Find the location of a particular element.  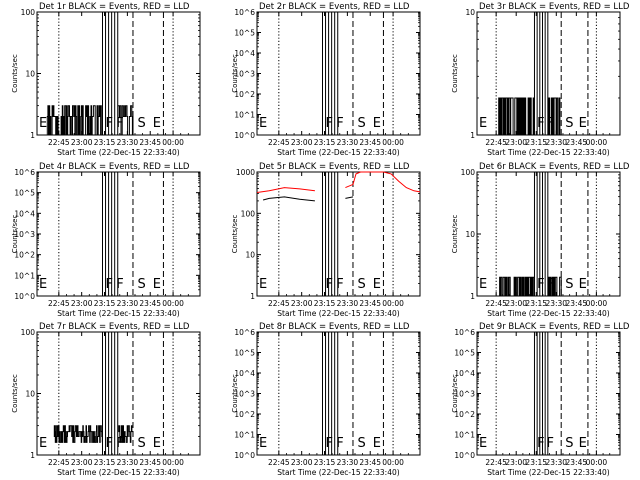

panel-title: Det 9r BLACK = Events, RED = LLD is located at coordinates (554, 327).